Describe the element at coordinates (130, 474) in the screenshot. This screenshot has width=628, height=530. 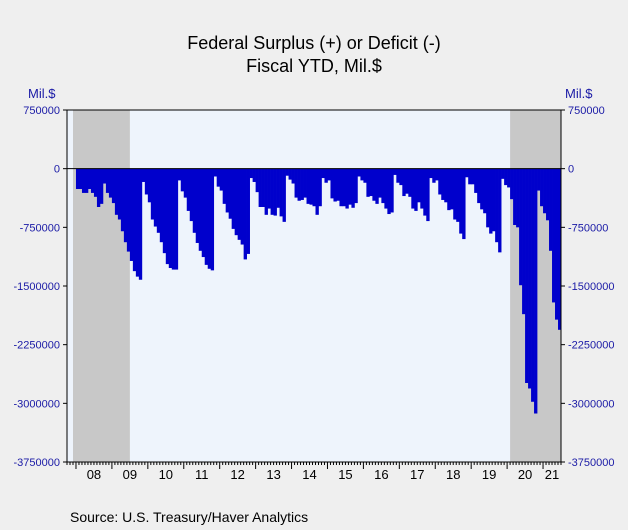
I see `x-tick-label-09: 09` at that location.